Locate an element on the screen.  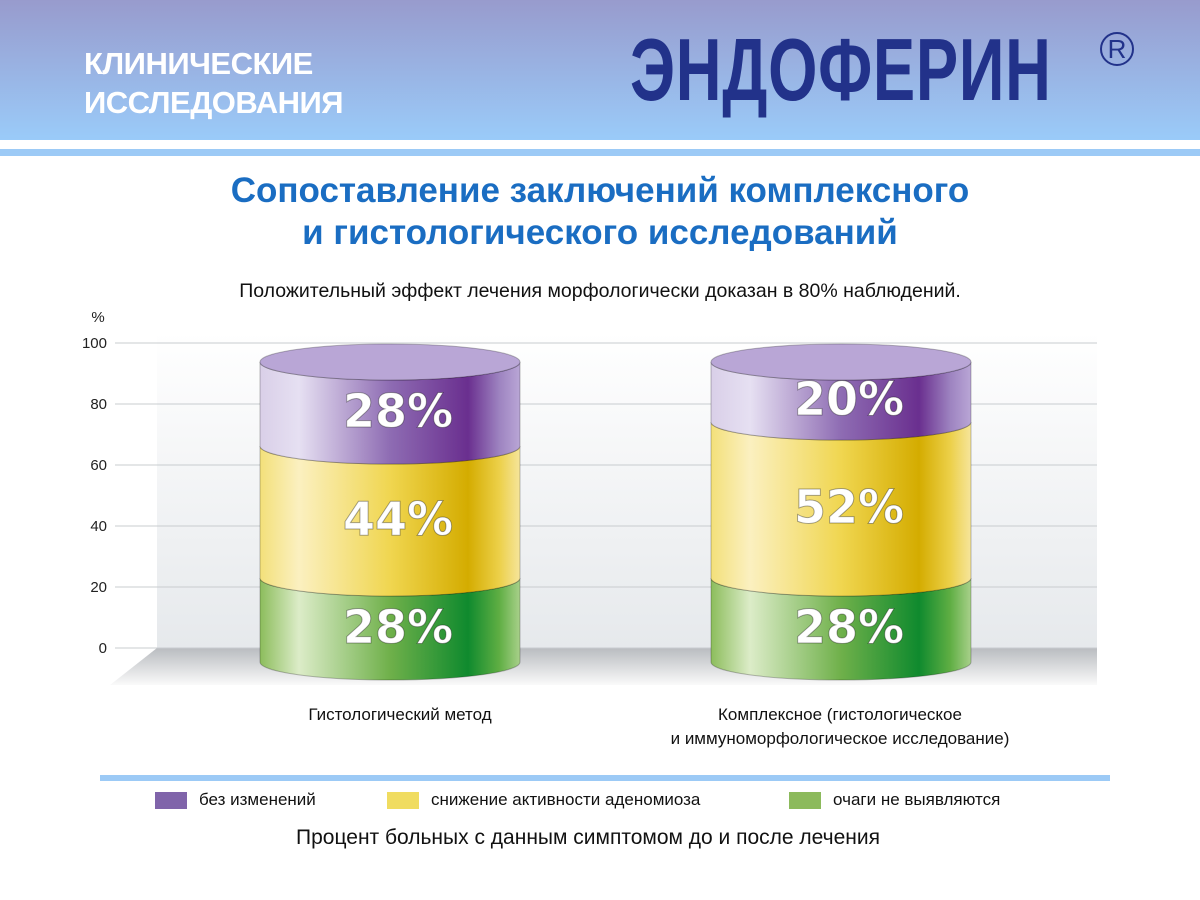
y-tick-label: 80 is located at coordinates (98, 404).